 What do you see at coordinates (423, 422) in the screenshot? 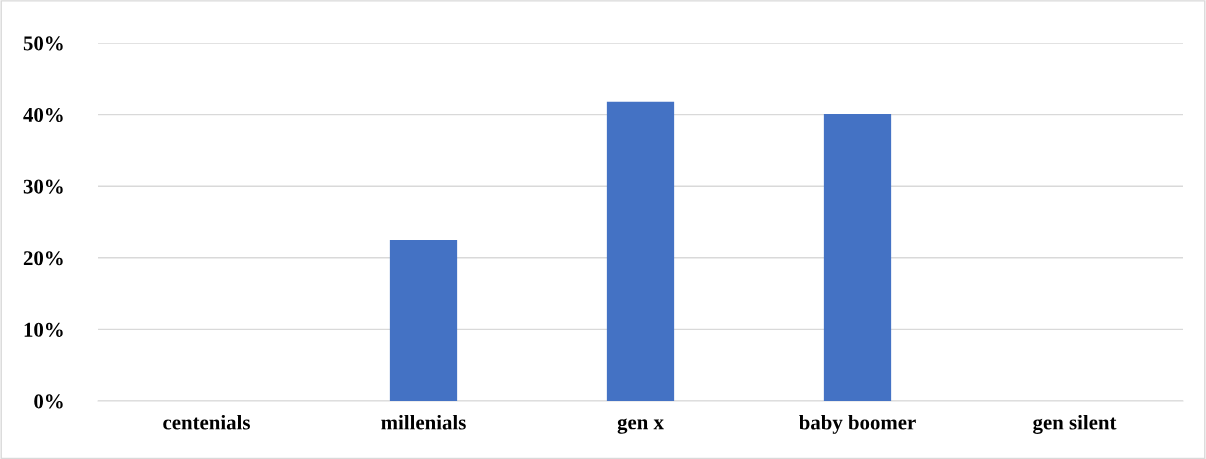
I see `x-tick-label: millenials` at bounding box center [423, 422].